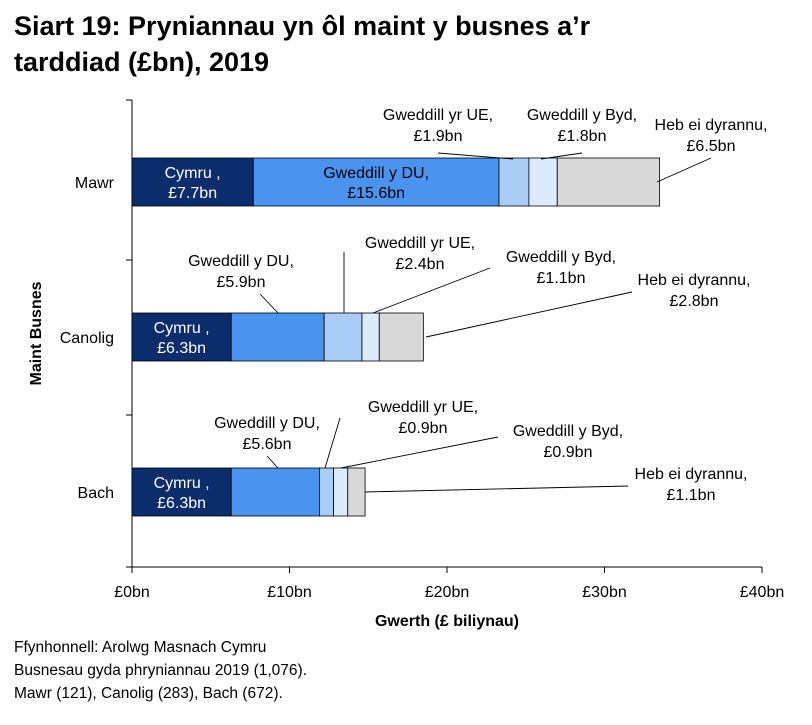 The height and width of the screenshot is (725, 812). What do you see at coordinates (608, 182) in the screenshot?
I see `bar-mawr-heb-ei-dyrannu` at bounding box center [608, 182].